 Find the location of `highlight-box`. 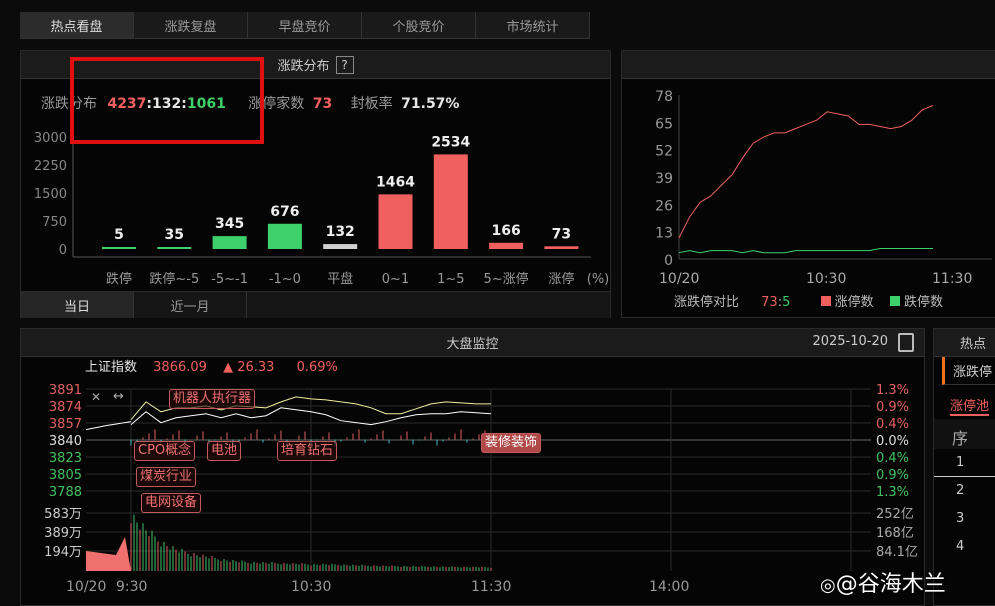

highlight-box is located at coordinates (167, 100).